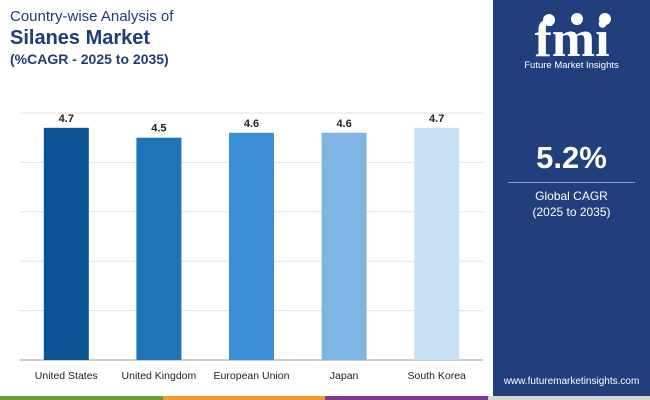 This screenshot has width=650, height=400. Describe the element at coordinates (344, 376) in the screenshot. I see `x-tick-label: Japan` at that location.